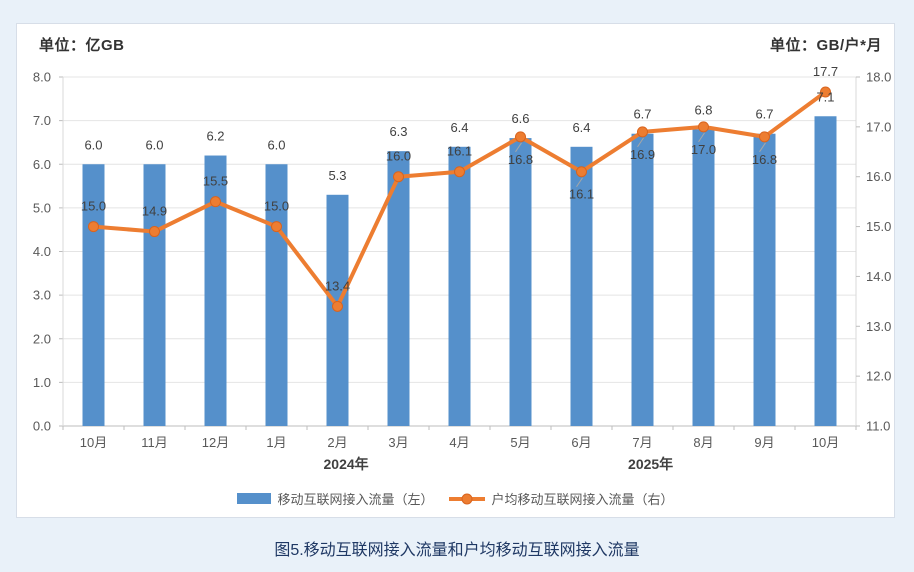 The width and height of the screenshot is (914, 572). I want to click on month-label: 12月, so click(215, 442).